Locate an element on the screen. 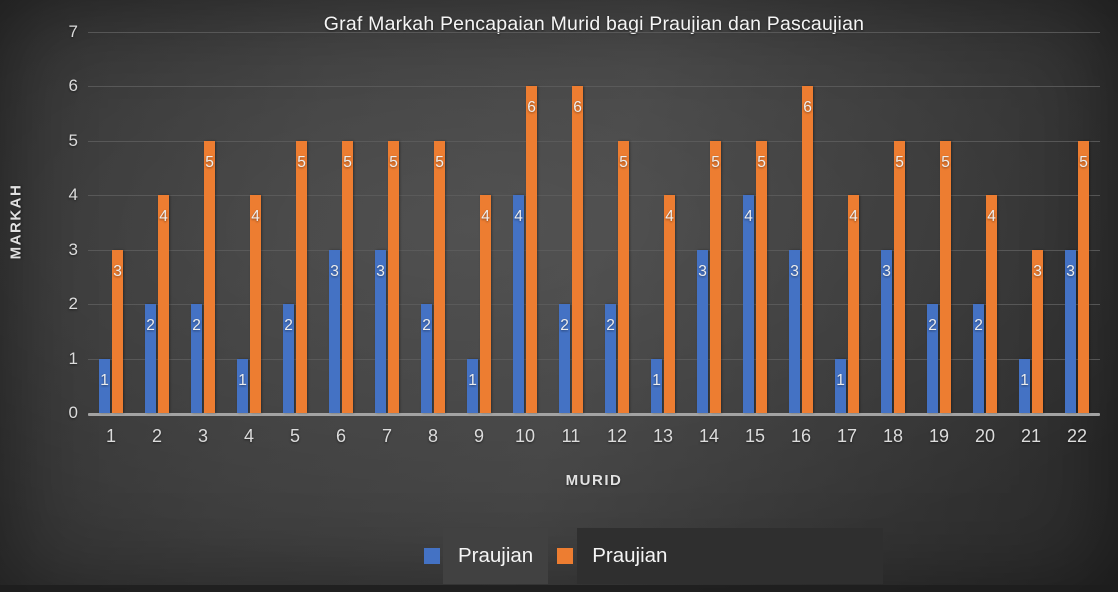 The width and height of the screenshot is (1118, 592). bar-orange-student-11: 6 is located at coordinates (577, 249).